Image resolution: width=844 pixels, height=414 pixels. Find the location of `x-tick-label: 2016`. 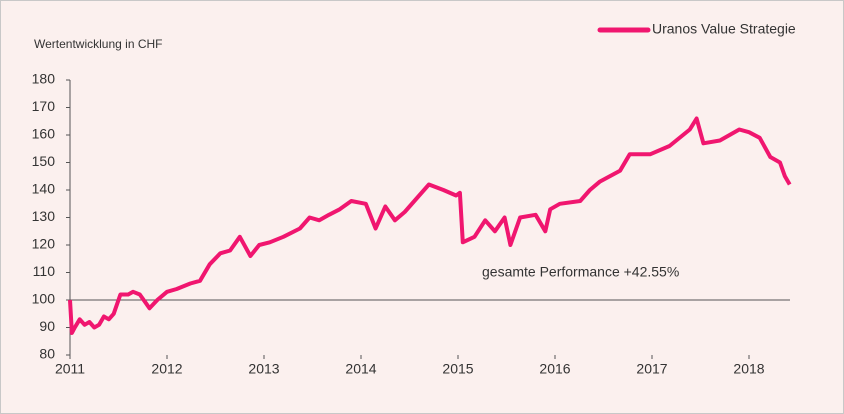

x-tick-label: 2016 is located at coordinates (554, 369).